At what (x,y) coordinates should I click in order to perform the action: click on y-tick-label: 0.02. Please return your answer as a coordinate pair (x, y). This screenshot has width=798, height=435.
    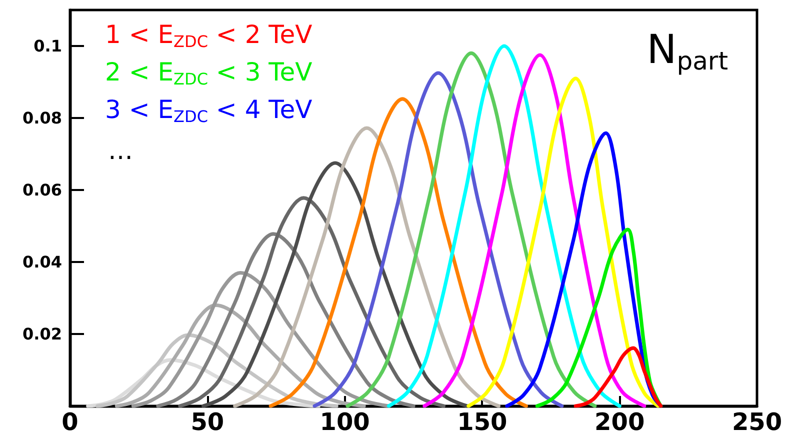
    Looking at the image, I should click on (42, 334).